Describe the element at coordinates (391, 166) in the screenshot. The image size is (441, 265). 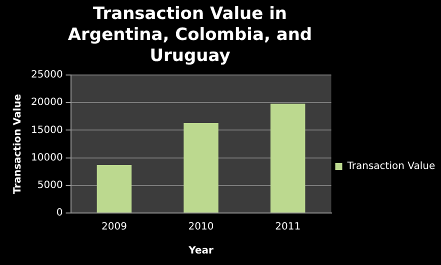
I see `legend-label: Transaction Value` at that location.